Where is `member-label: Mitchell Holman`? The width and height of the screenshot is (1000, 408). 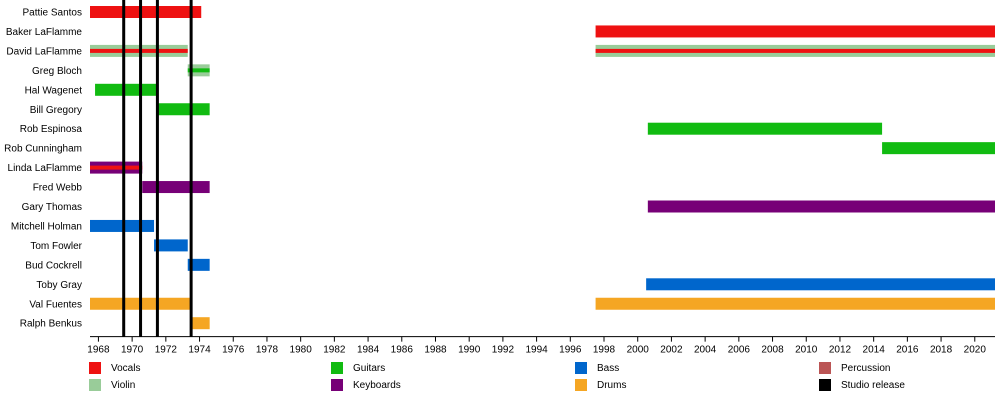
member-label: Mitchell Holman is located at coordinates (46, 226).